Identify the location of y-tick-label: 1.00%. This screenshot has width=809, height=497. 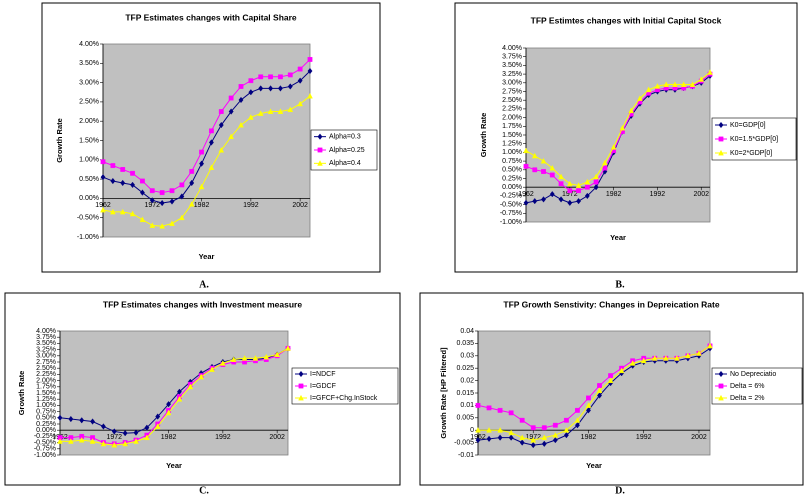
(89, 160).